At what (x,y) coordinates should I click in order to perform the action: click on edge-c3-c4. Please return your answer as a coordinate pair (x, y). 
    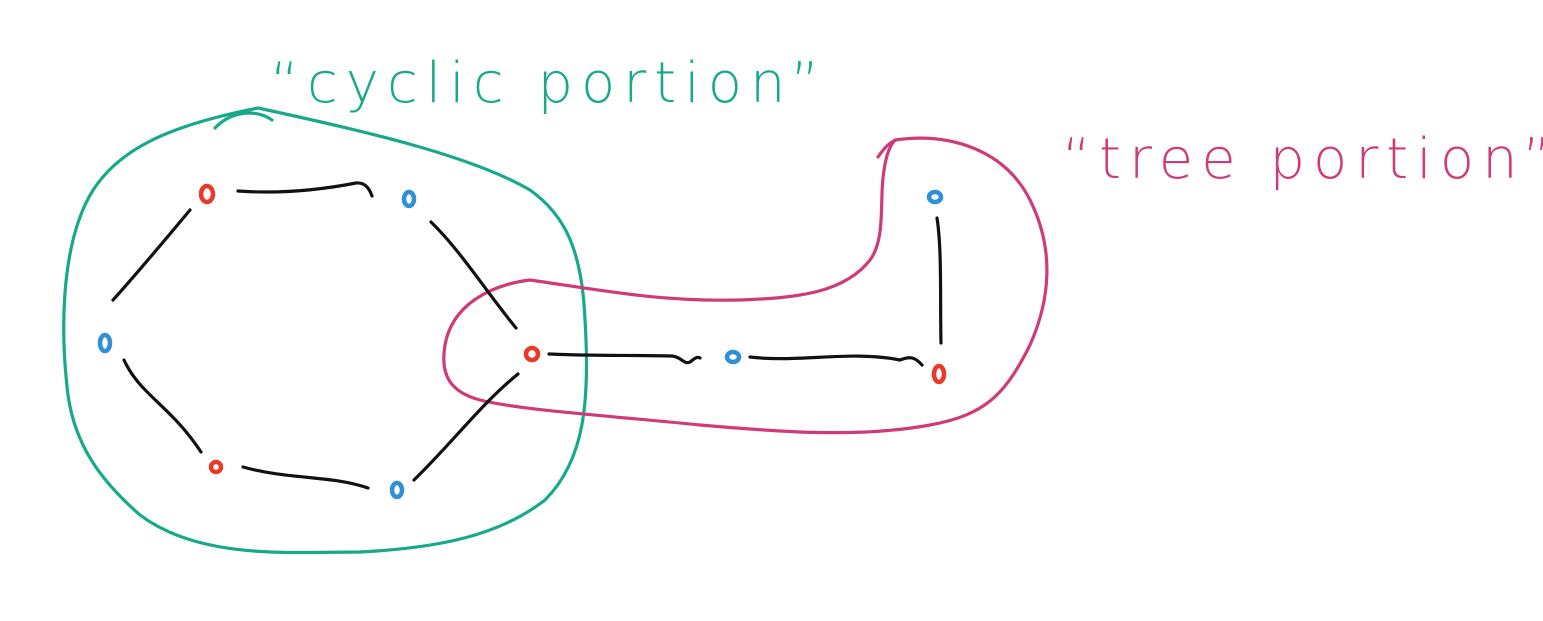
    Looking at the image, I should click on (466, 427).